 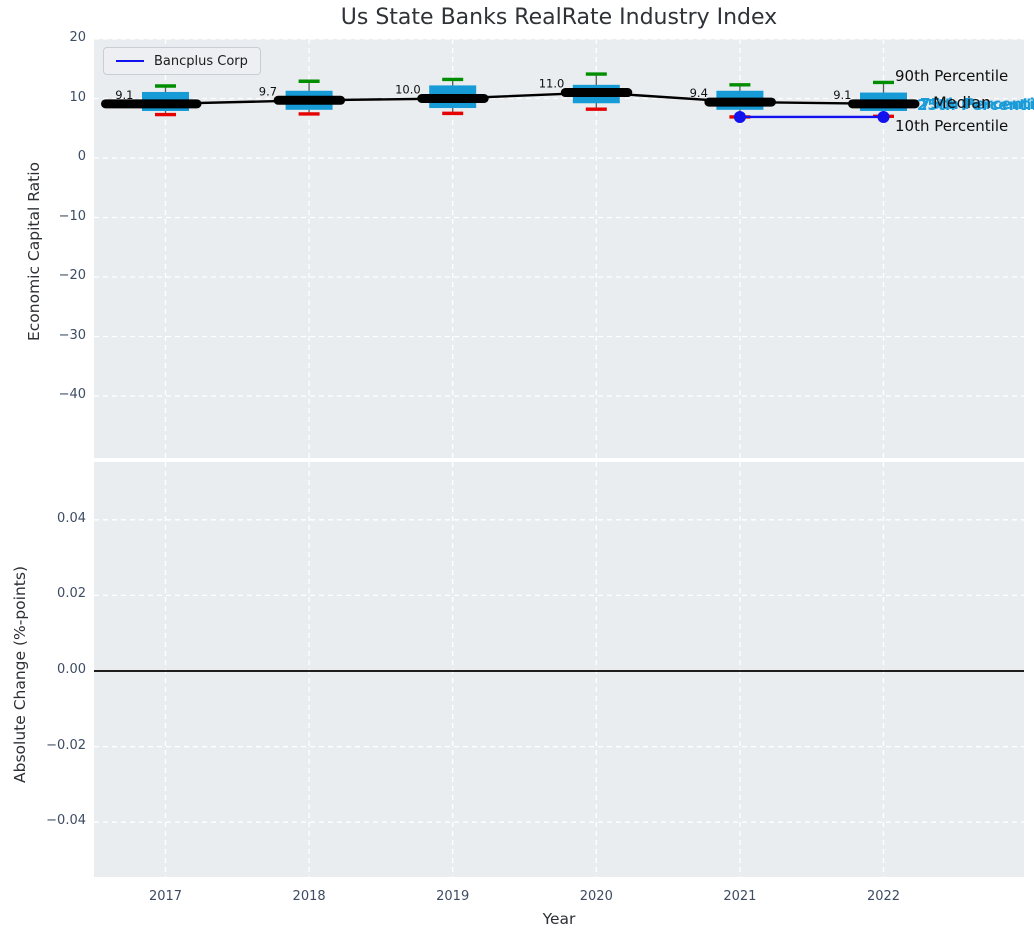 I want to click on annotation-90th-percentile: 90th Percentile, so click(x=952, y=76).